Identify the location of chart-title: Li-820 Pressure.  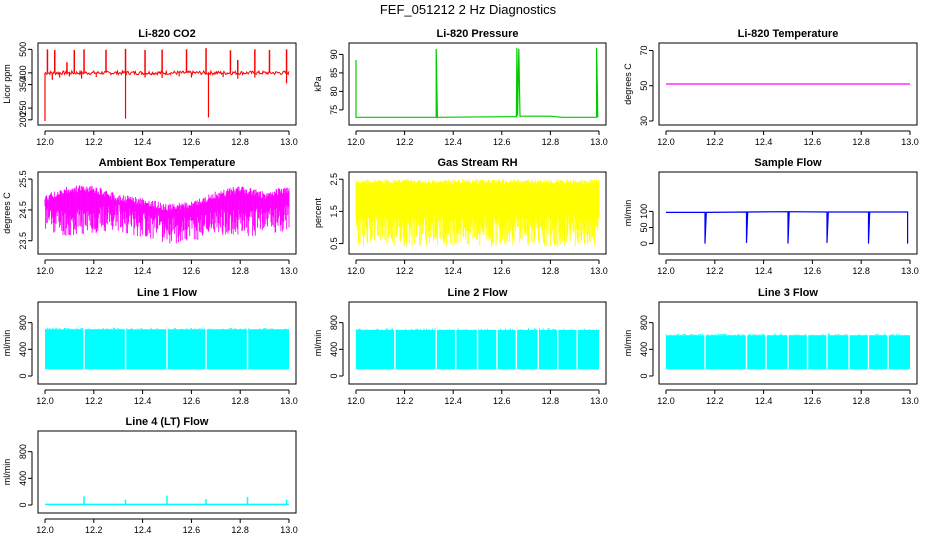
(478, 34).